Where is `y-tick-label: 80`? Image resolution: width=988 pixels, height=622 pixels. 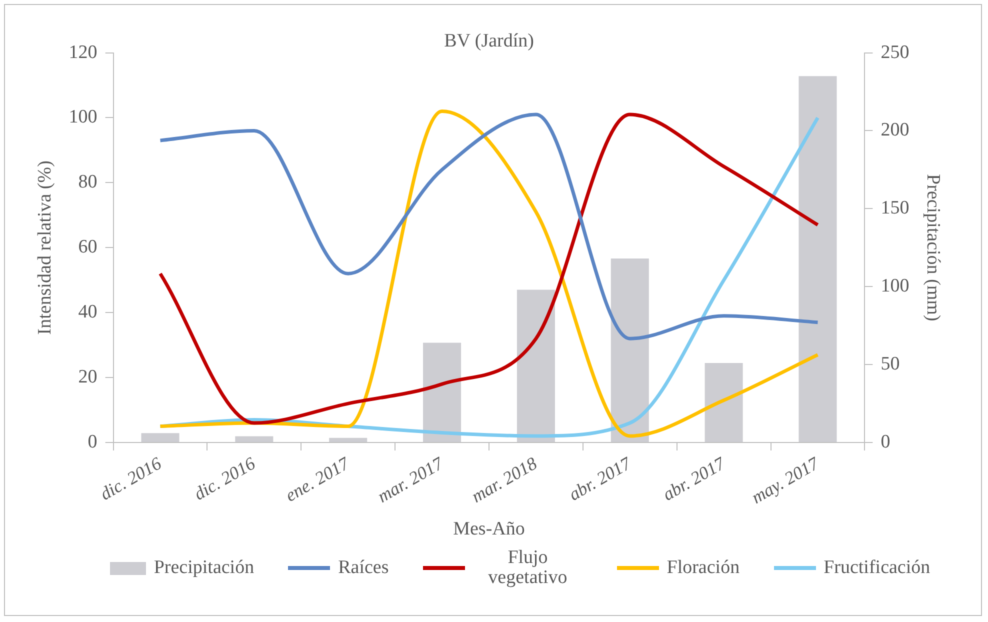
y-tick-label: 80 is located at coordinates (88, 182).